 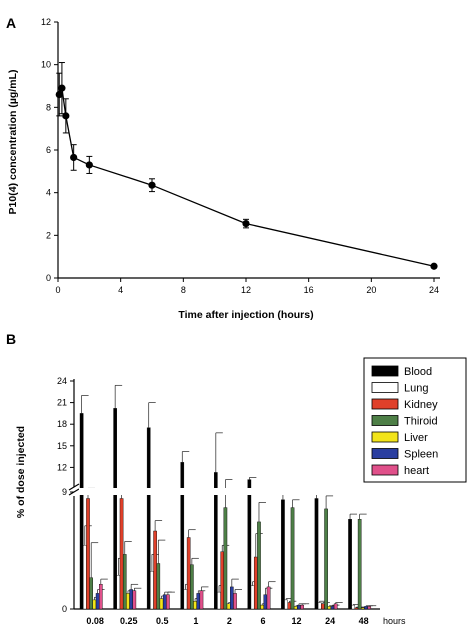 What do you see at coordinates (62, 446) in the screenshot?
I see `panel-b-y-tick-label: 15` at bounding box center [62, 446].